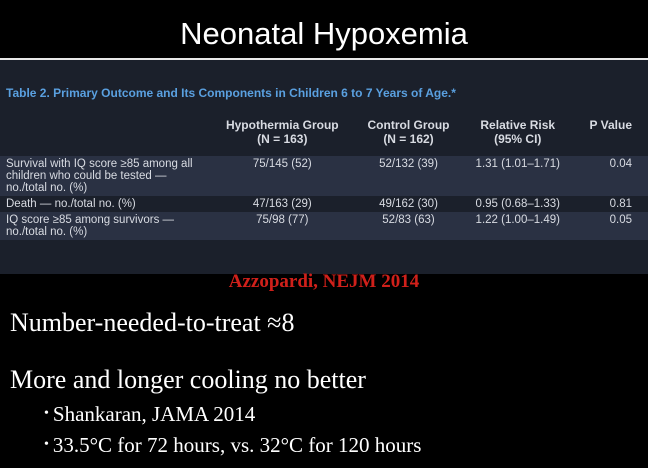 The height and width of the screenshot is (468, 648). Describe the element at coordinates (324, 281) in the screenshot. I see `citation: Azzopardi, NEJM 2014` at that location.